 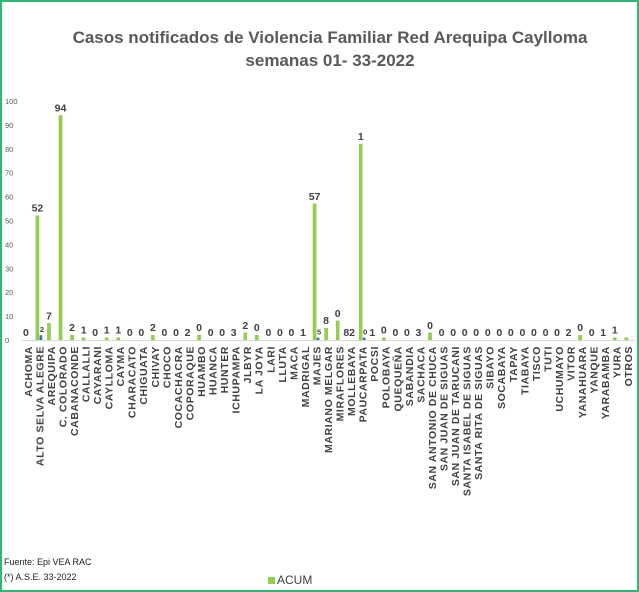 I want to click on y-tick-label: 40, so click(x=9, y=244).